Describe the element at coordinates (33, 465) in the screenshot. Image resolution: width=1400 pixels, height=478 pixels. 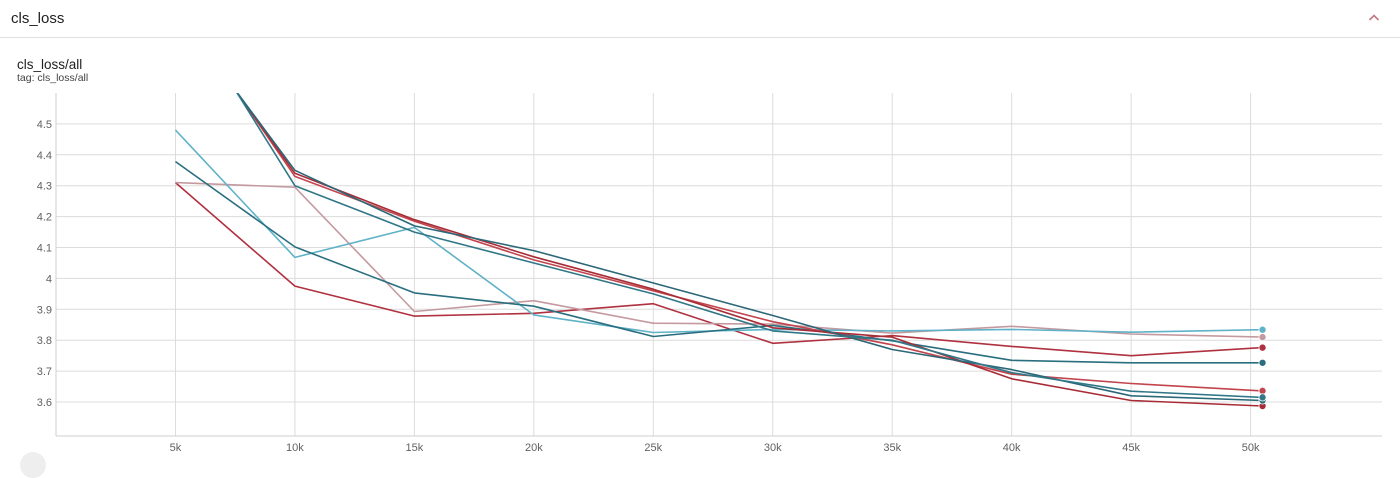
I see `settings-fab` at that location.